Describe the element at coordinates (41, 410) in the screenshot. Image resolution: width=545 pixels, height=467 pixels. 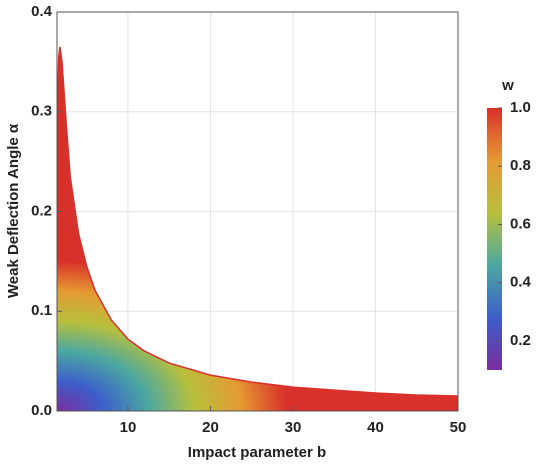
I see `y-tick-label: 0.0` at that location.